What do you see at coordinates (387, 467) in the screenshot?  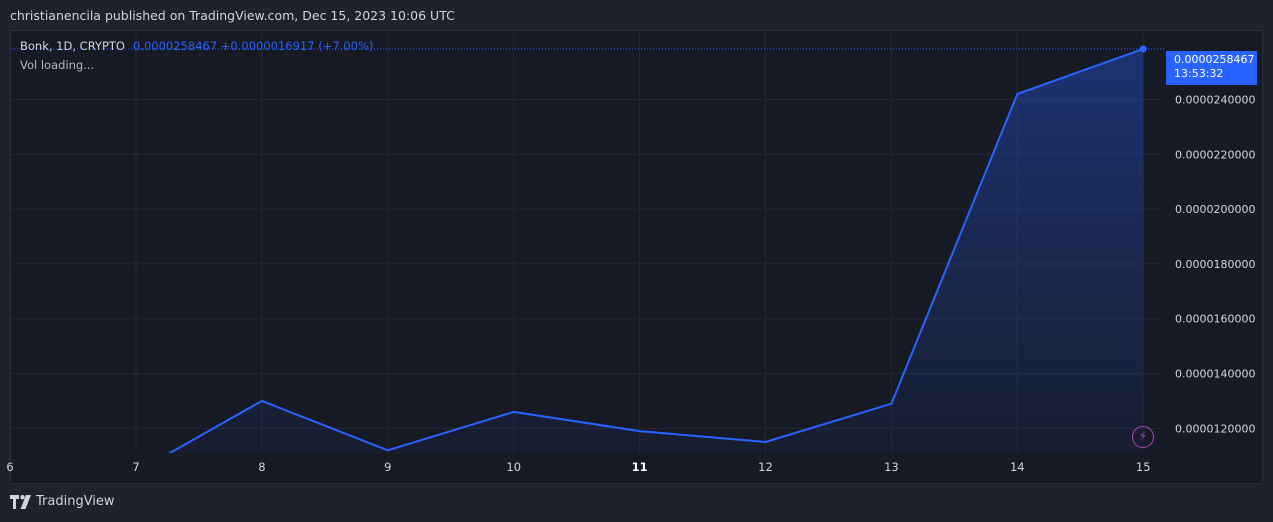 I see `x-tick-label: 9` at bounding box center [387, 467].